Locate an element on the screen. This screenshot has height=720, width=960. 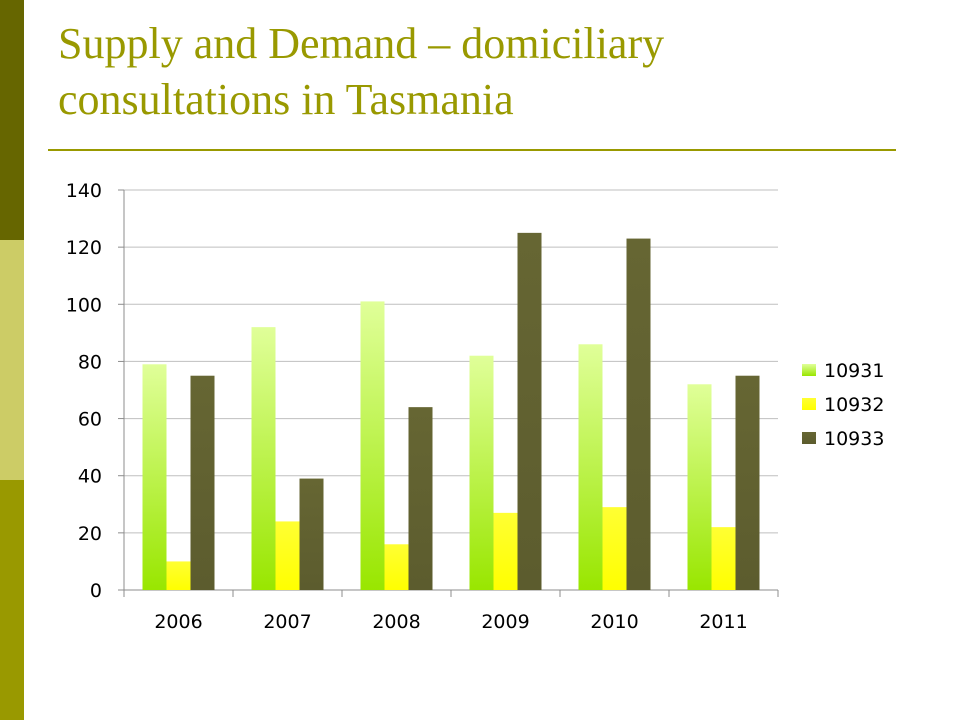
bar-10931-2006 is located at coordinates (154, 477).